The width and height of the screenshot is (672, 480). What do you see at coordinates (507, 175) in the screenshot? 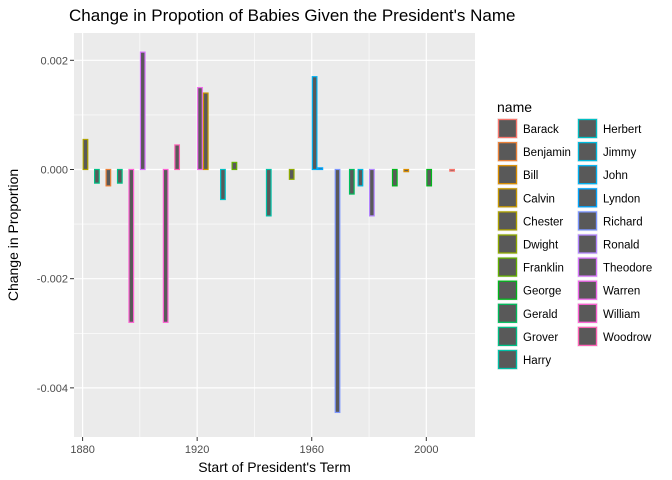
I see `legend-swatch-bill` at bounding box center [507, 175].